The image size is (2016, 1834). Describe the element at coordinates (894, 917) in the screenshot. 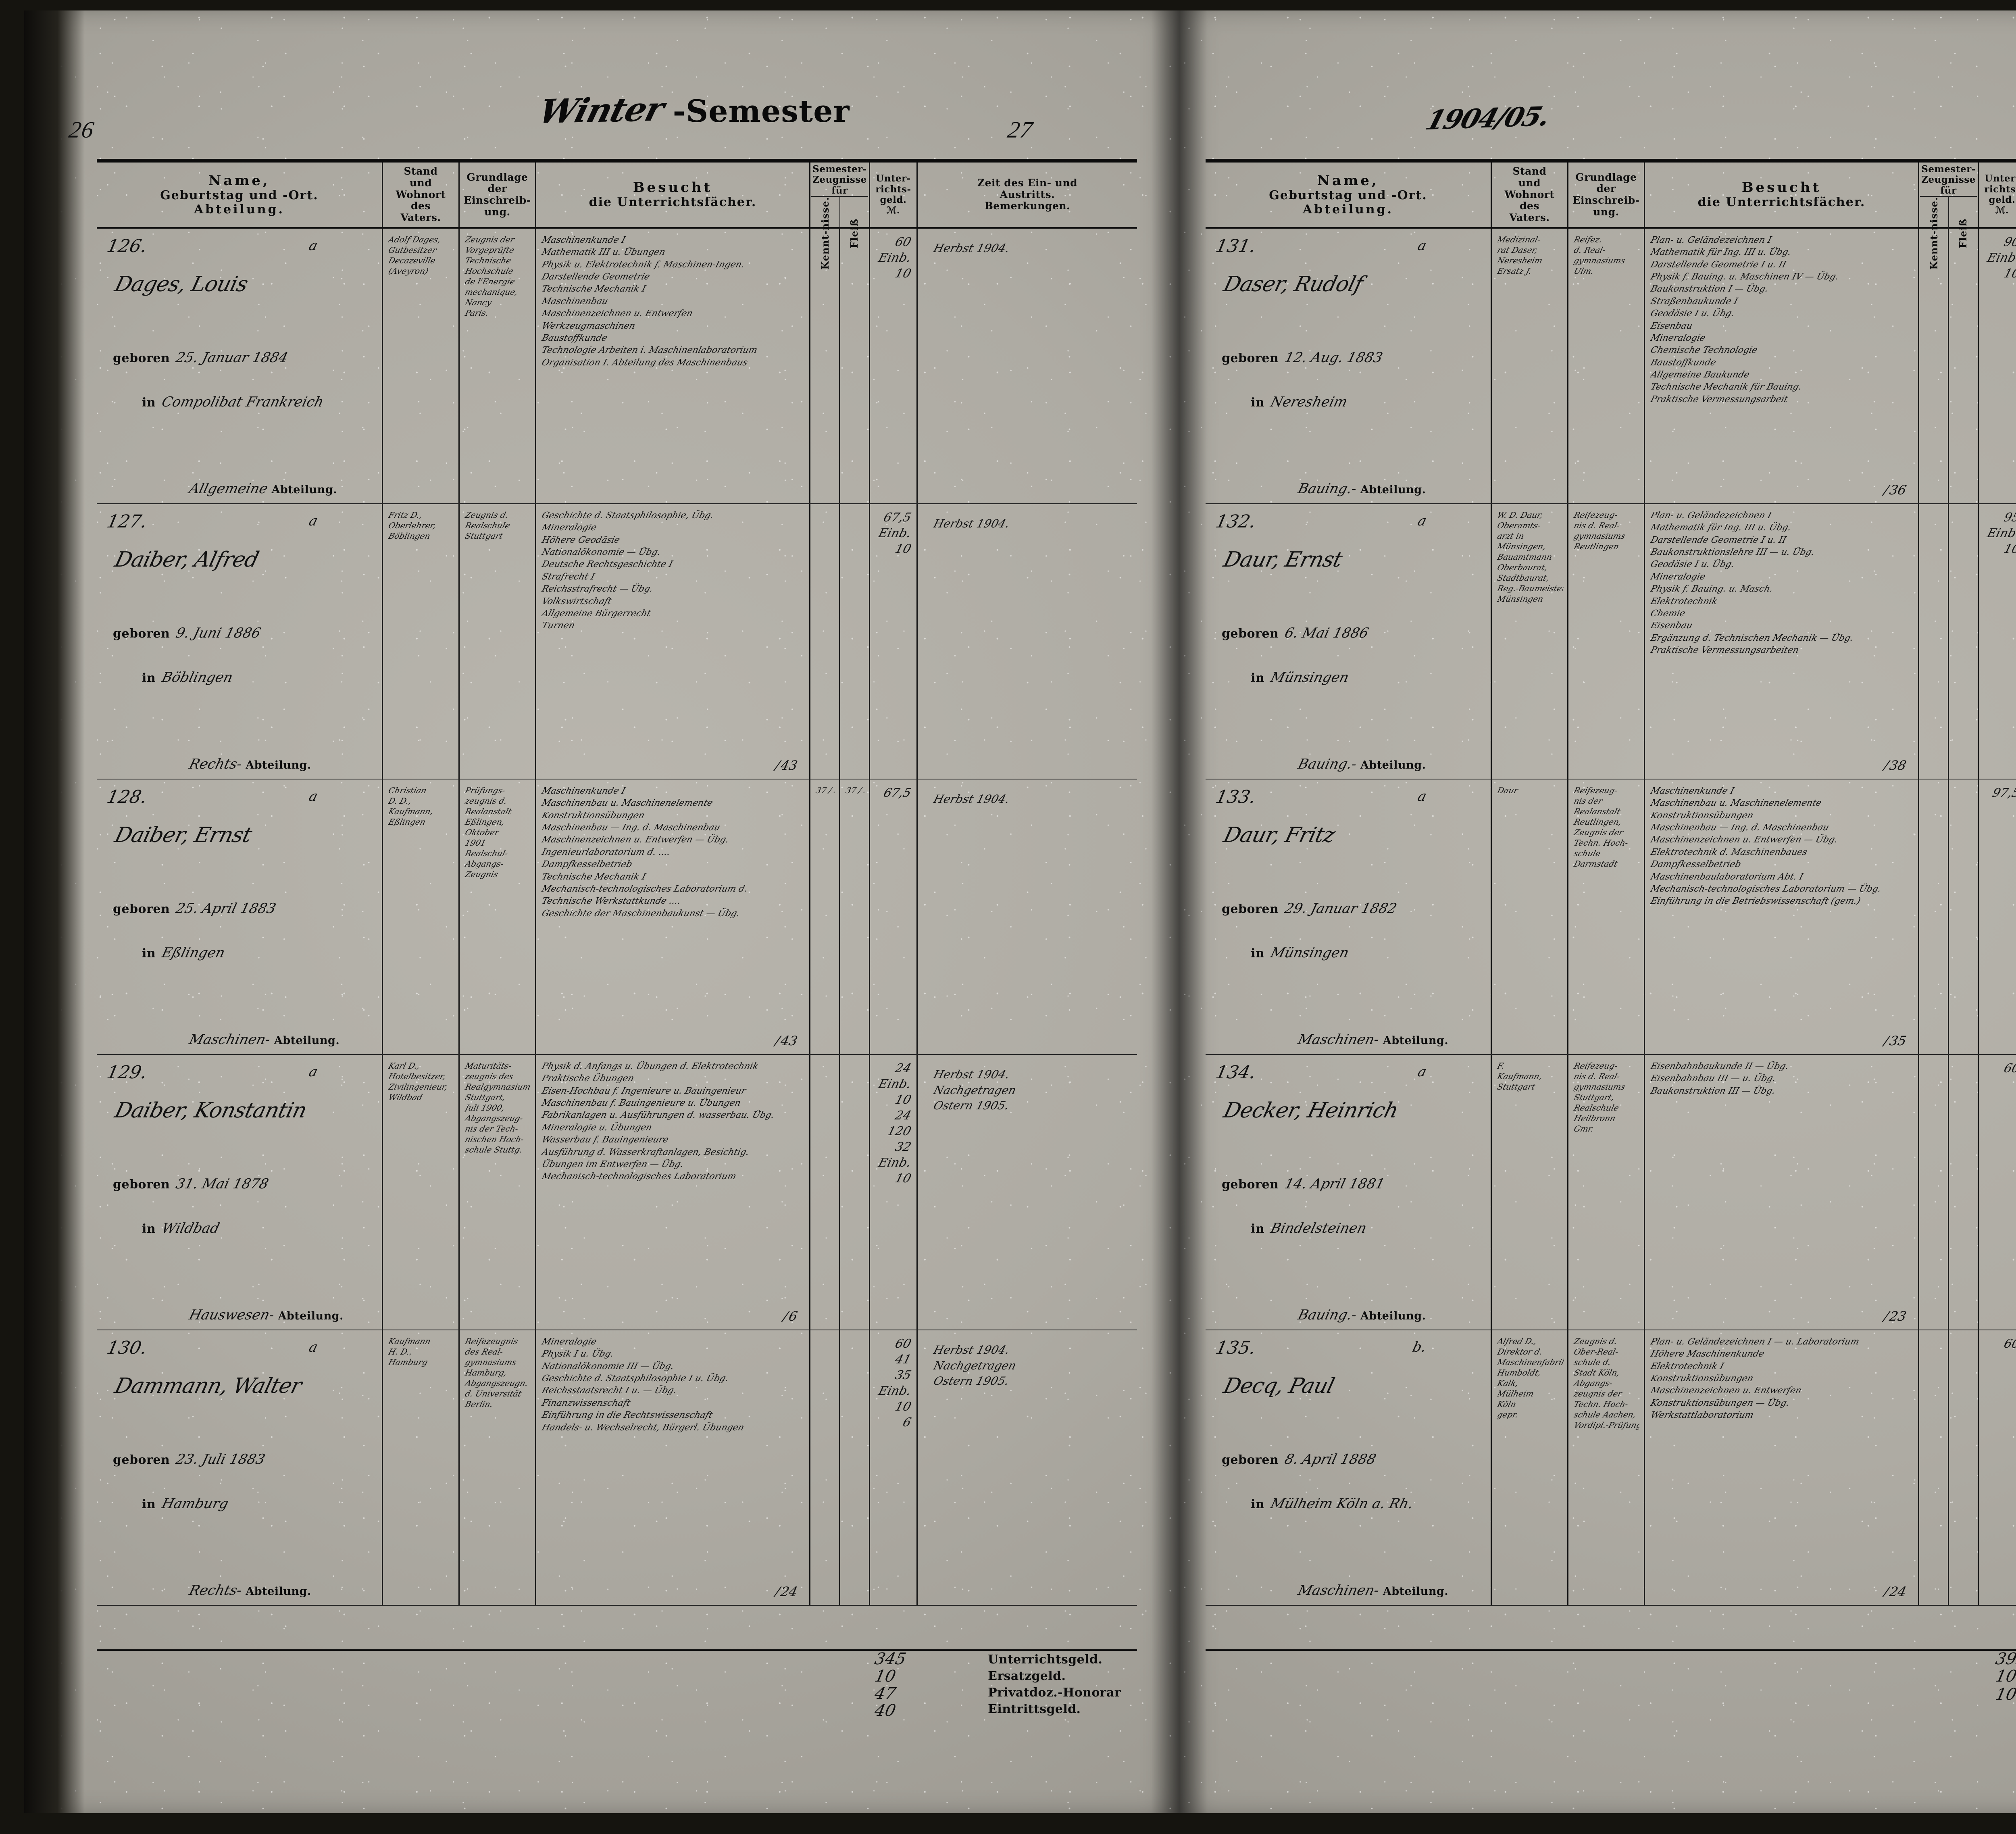

I see `cell-unterrichtsgeld: 67,5` at that location.